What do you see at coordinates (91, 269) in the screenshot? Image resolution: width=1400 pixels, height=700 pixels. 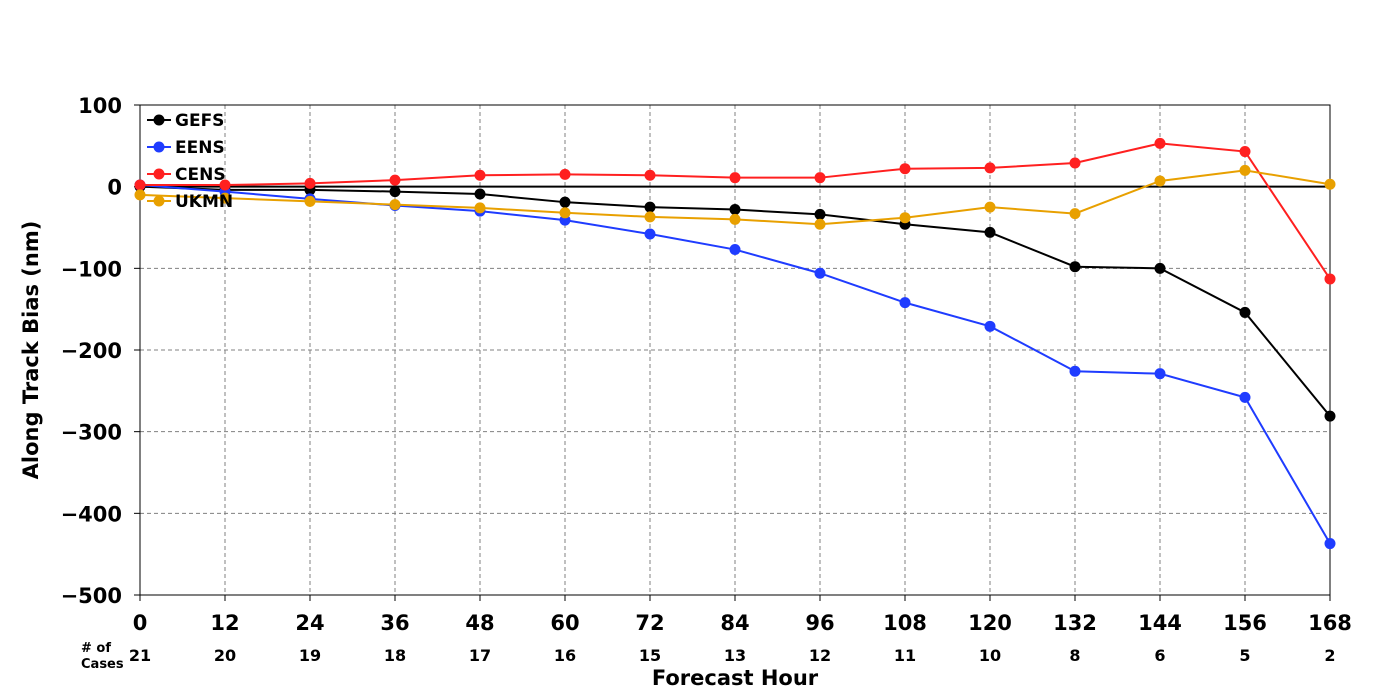 I see `y-tick-label: −100` at bounding box center [91, 269].